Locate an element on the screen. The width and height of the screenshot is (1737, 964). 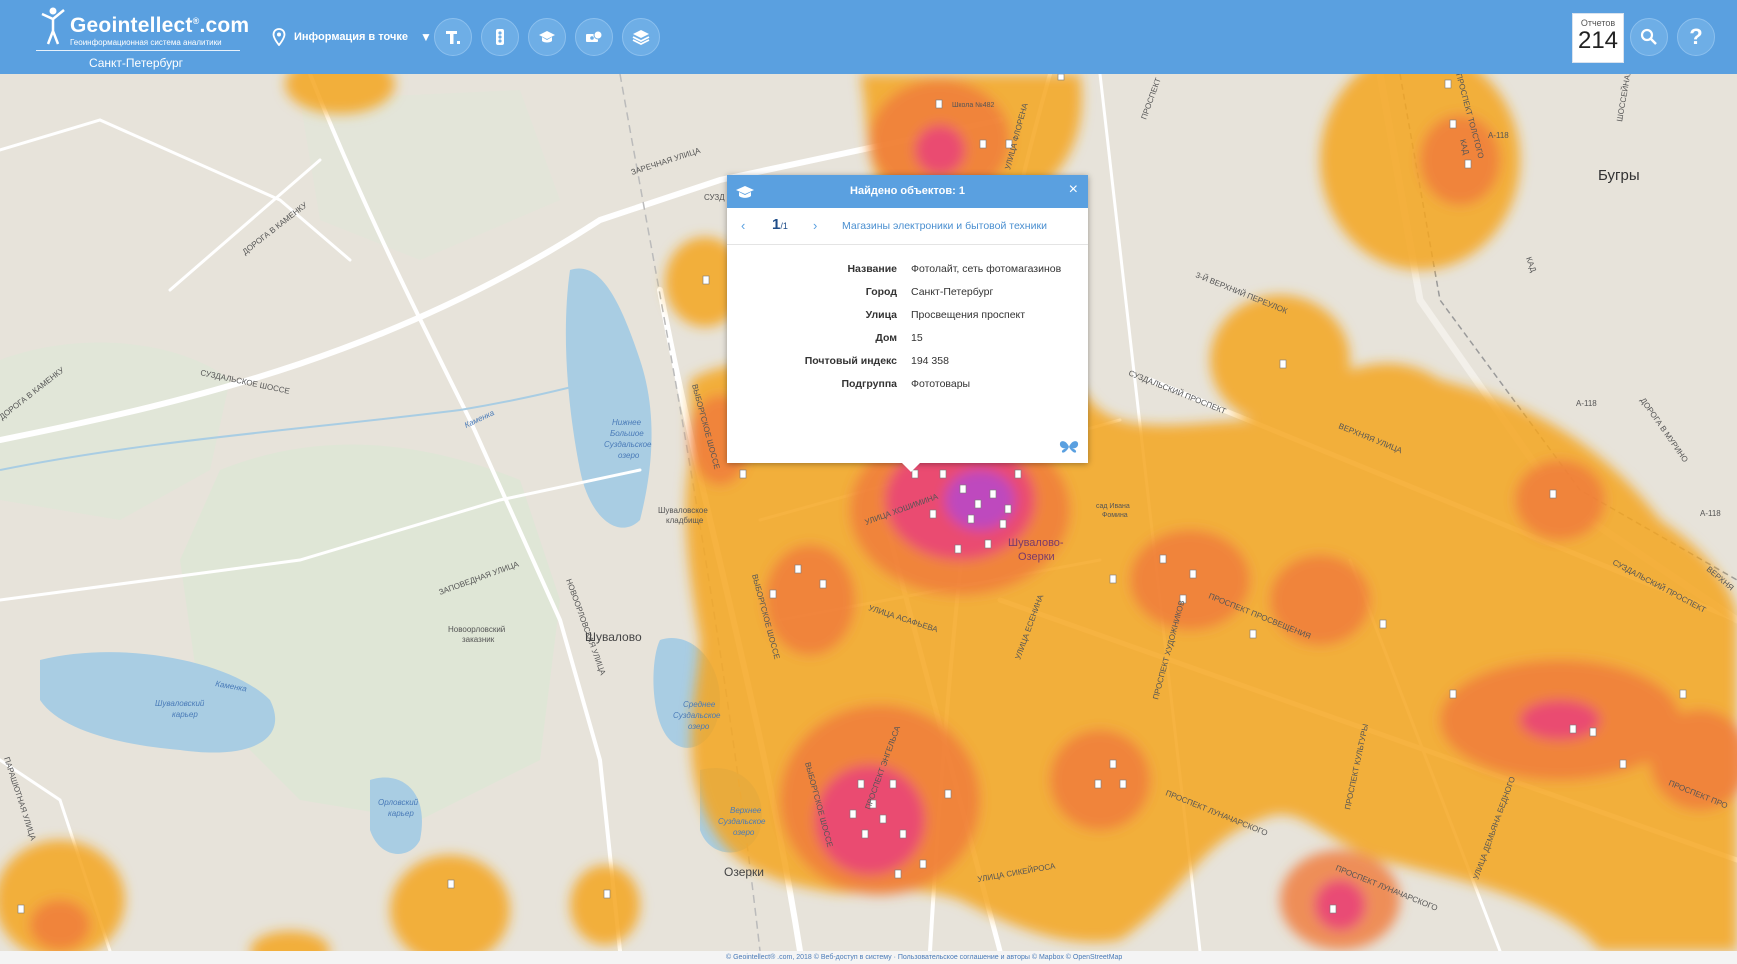
road-label-kad: КАД is located at coordinates (1464, 147).